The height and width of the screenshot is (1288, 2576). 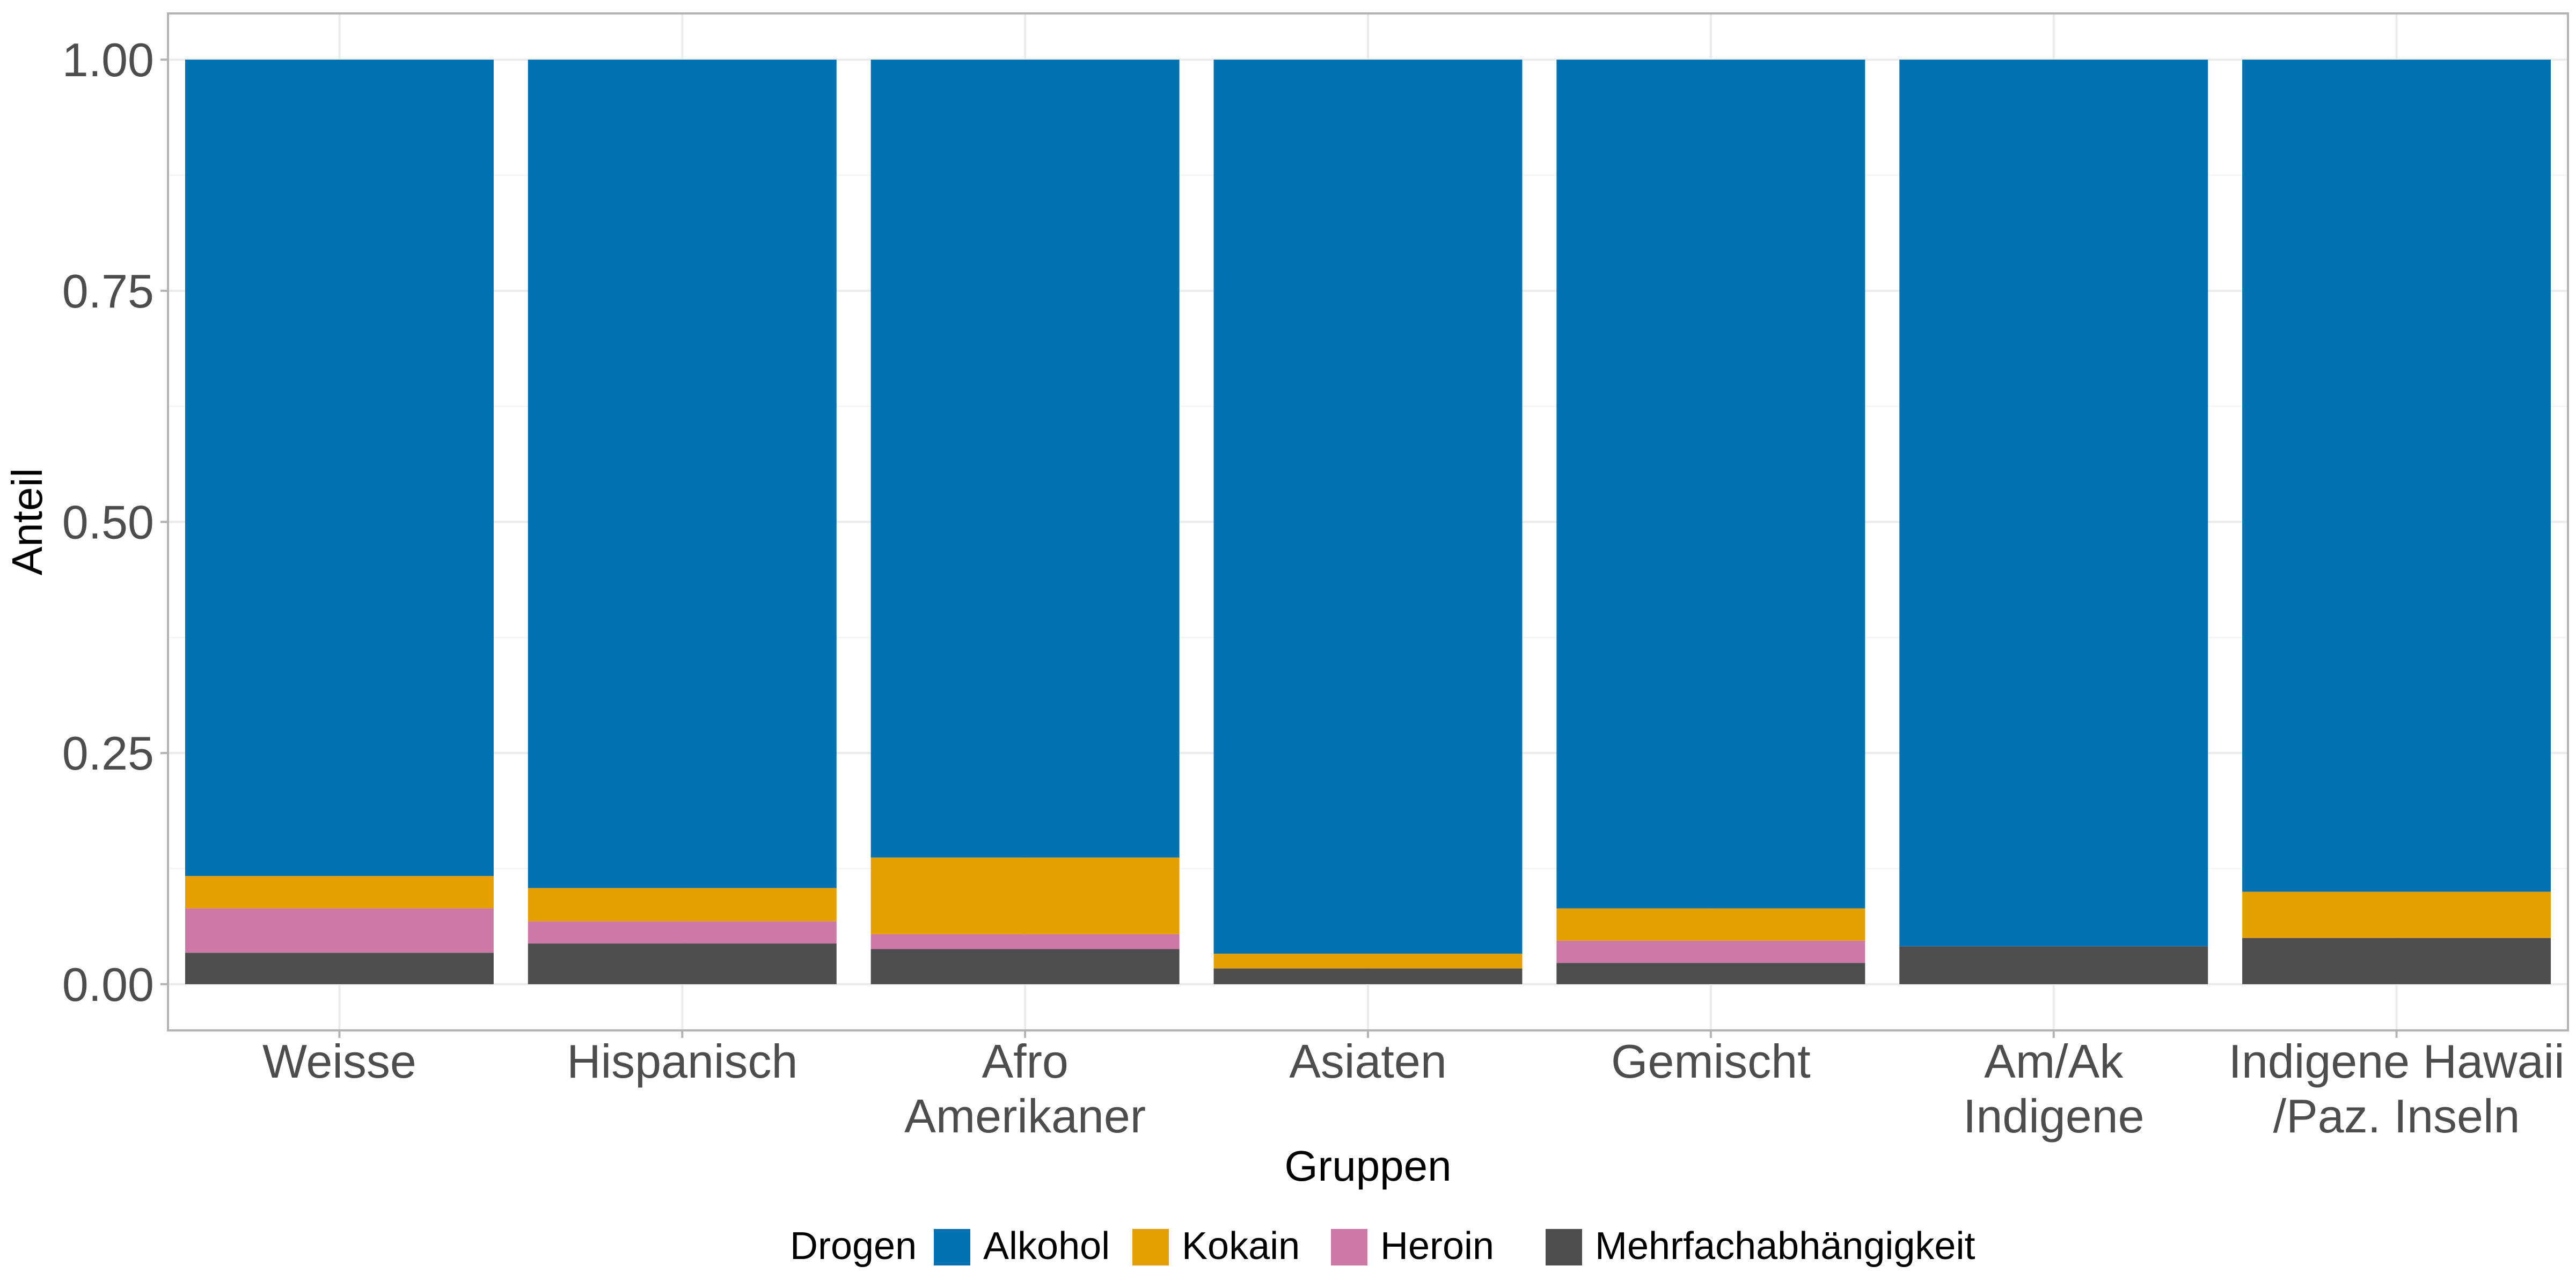 I want to click on y-axis-ticks: 0.00 0.25 0.50 0.75 1.00, so click(x=115, y=522).